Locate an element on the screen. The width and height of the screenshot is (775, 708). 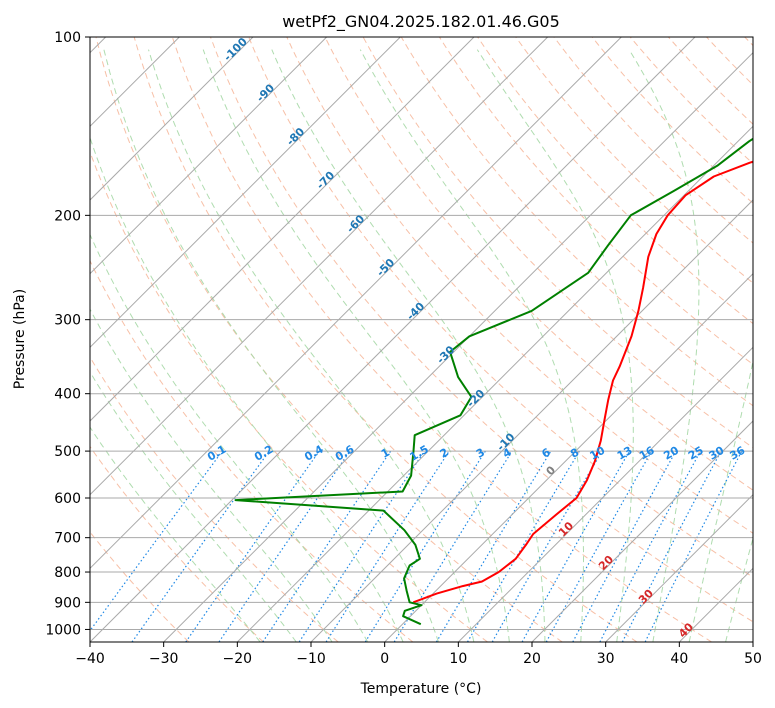
y-tick-label: 700 is located at coordinates (67, 539).